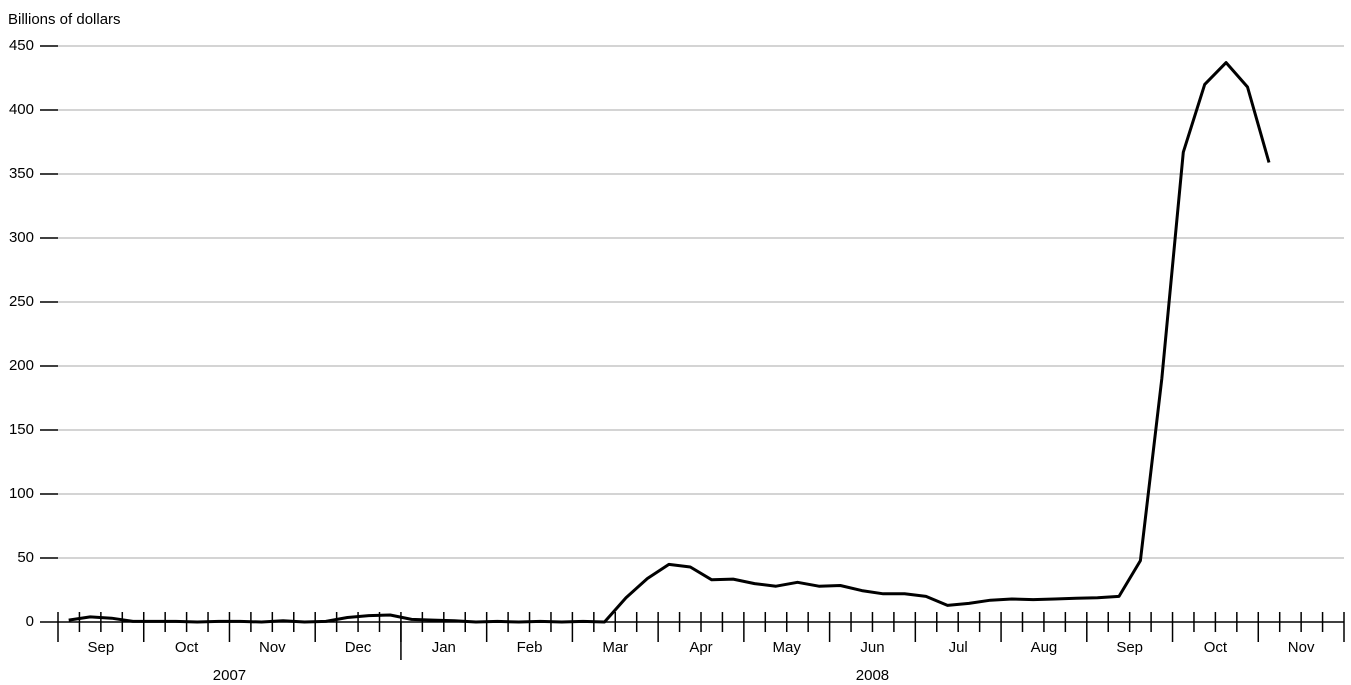 Image resolution: width=1351 pixels, height=685 pixels. I want to click on y-tick-label: 100, so click(21, 493).